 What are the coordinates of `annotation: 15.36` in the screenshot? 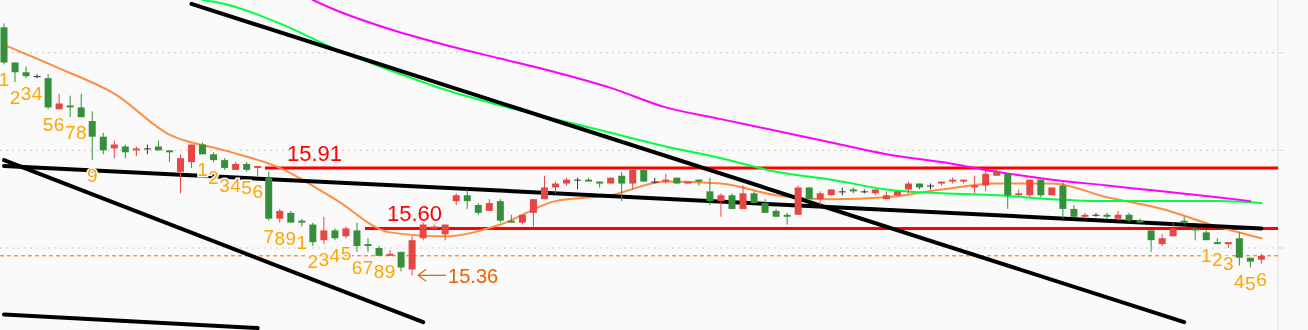 It's located at (473, 276).